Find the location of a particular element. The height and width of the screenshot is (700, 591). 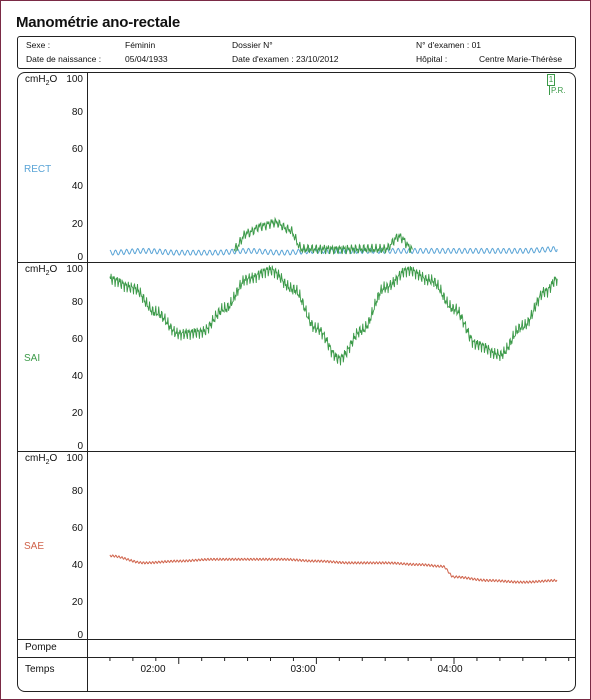

time-label-0200: 02:00 is located at coordinates (153, 669).